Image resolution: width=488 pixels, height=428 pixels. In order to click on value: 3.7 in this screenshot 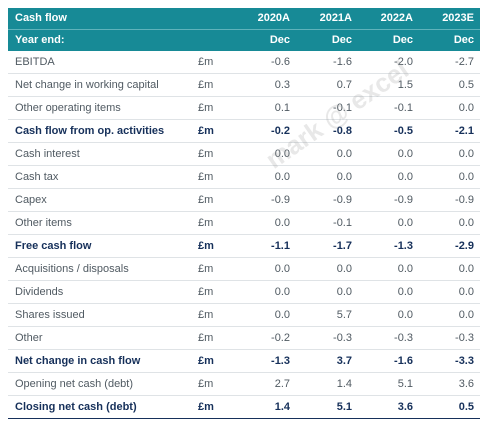, I will do `click(344, 361)`.